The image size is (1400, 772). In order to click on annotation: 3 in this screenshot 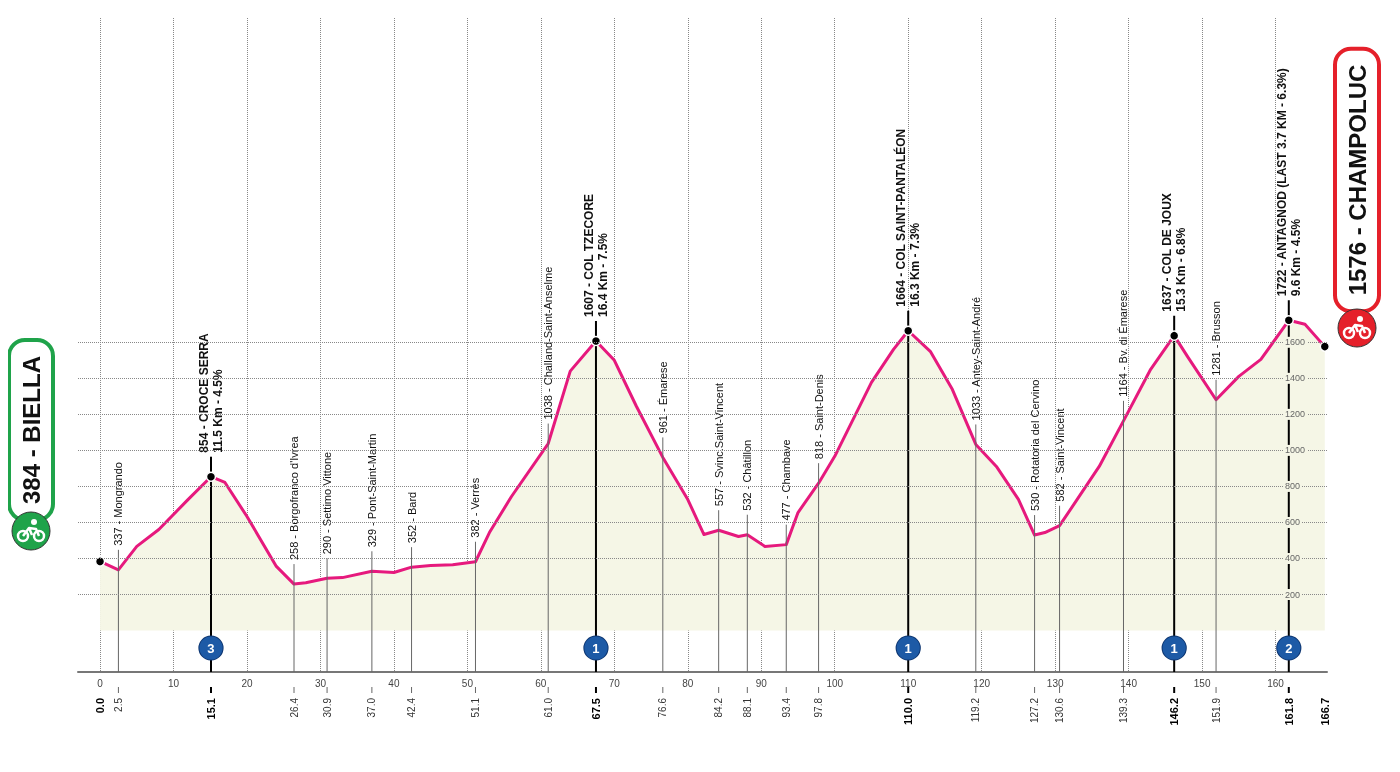, I will do `click(211, 648)`.